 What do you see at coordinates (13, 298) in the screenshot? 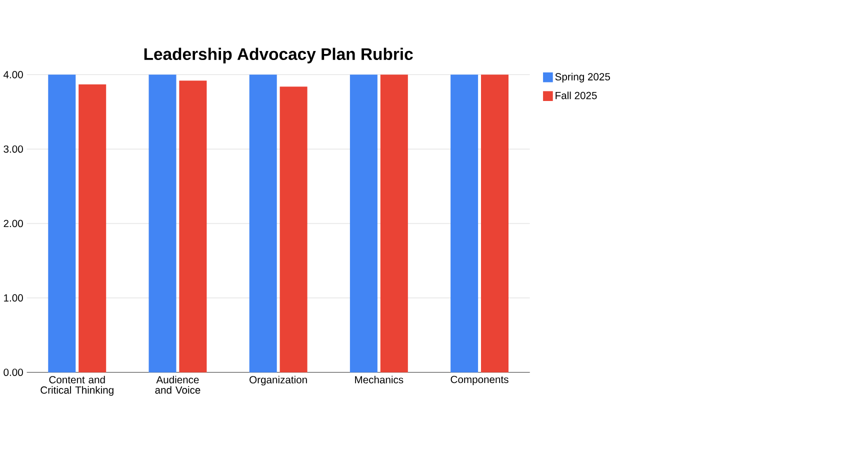
I see `y-tick-label: 1.00` at bounding box center [13, 298].